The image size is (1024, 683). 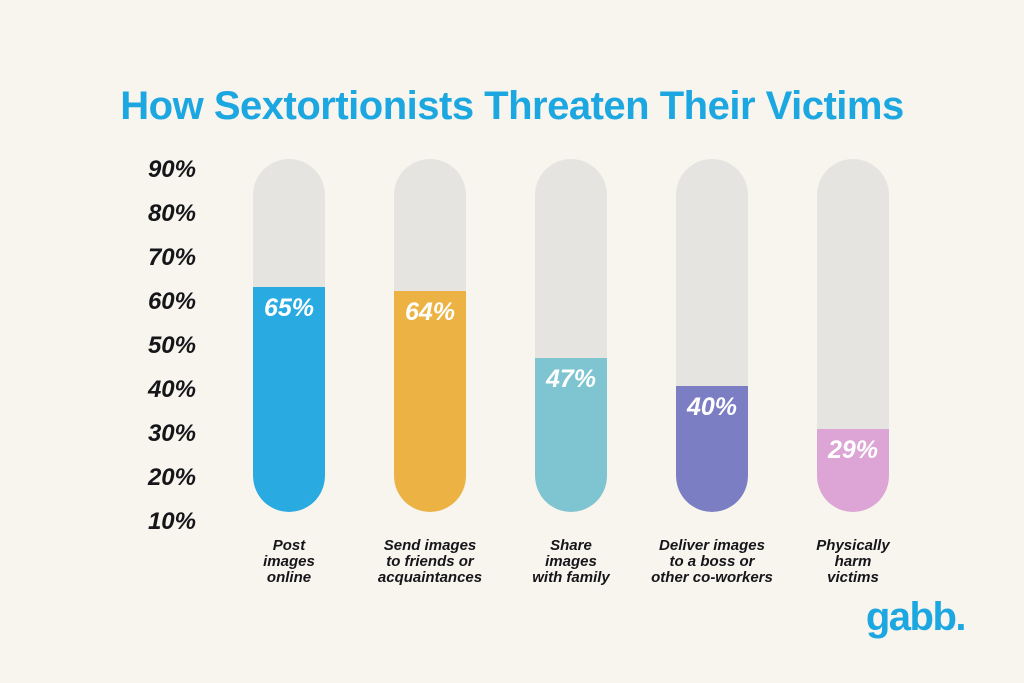 What do you see at coordinates (289, 561) in the screenshot?
I see `category-label: Post images online` at bounding box center [289, 561].